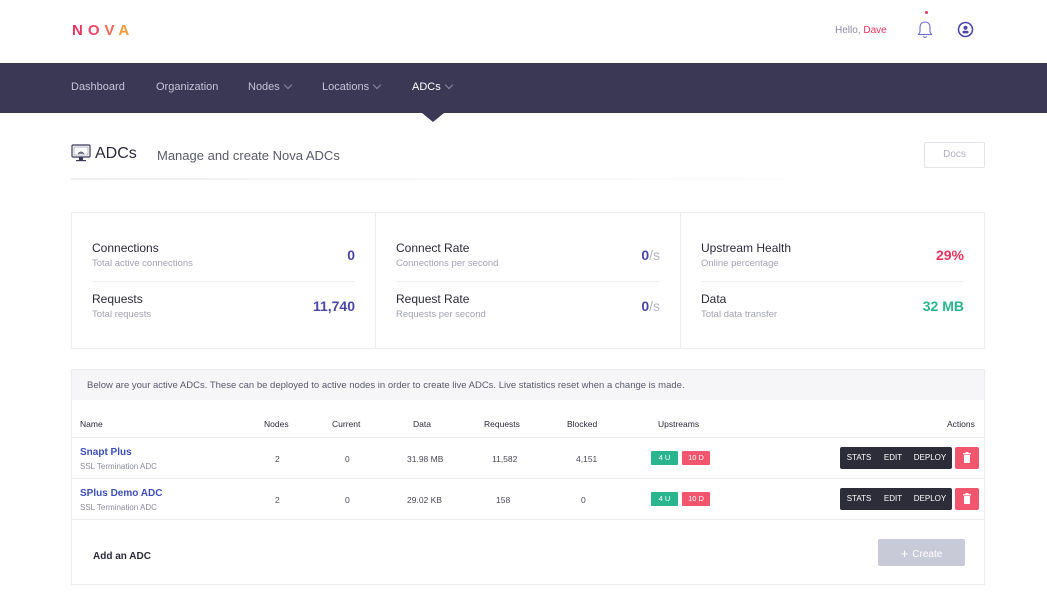 This screenshot has width=1047, height=600. Describe the element at coordinates (433, 248) in the screenshot. I see `stat-label: Connect Rate` at that location.